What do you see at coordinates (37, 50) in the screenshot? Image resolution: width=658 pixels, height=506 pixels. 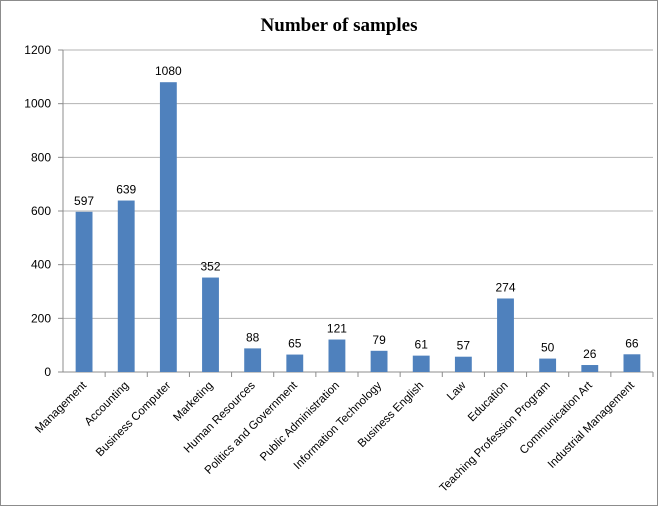 I see `y-tick-label: 1200` at bounding box center [37, 50].